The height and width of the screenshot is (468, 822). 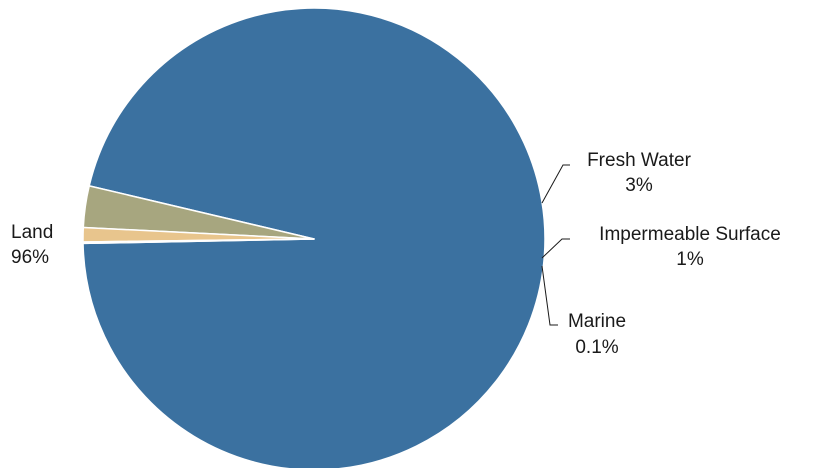 I want to click on label-marine-pct: 0.1%, so click(x=596, y=347).